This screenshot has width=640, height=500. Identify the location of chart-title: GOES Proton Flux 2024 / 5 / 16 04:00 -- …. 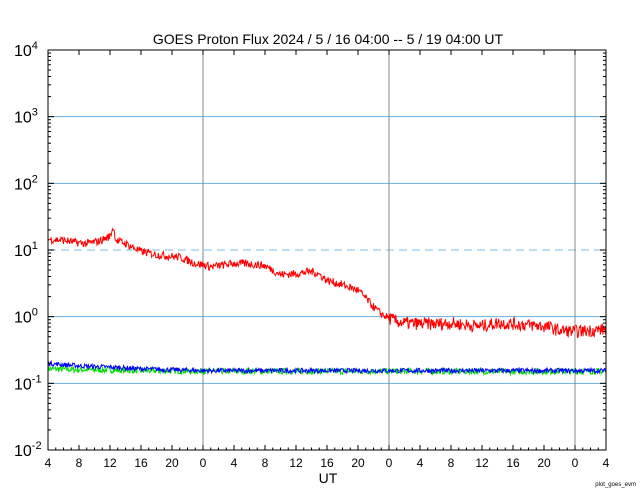
(328, 39).